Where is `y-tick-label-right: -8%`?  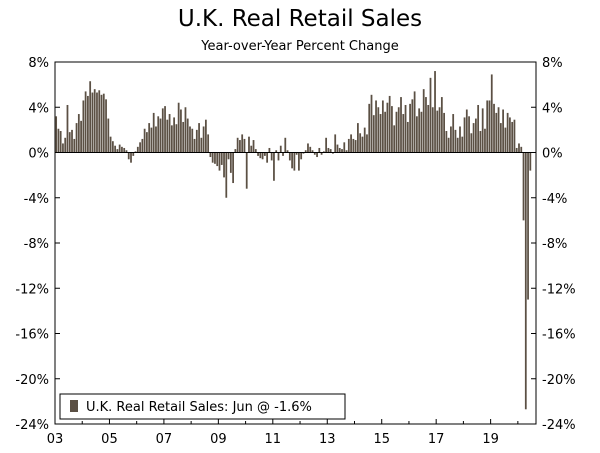
y-tick-label-right: -8% is located at coordinates (554, 244).